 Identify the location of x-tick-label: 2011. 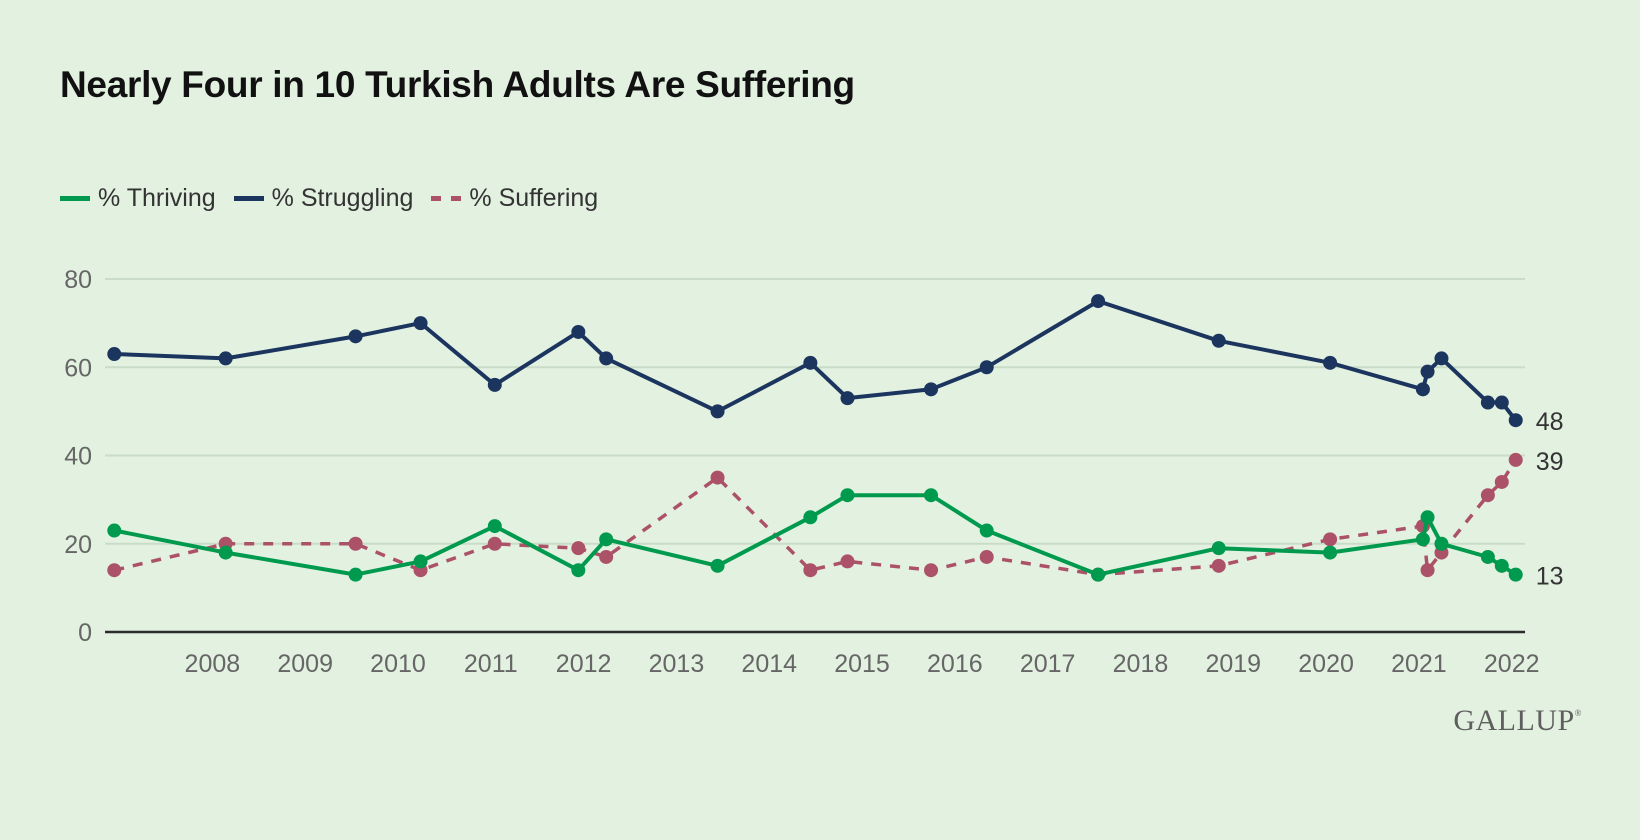
(491, 664).